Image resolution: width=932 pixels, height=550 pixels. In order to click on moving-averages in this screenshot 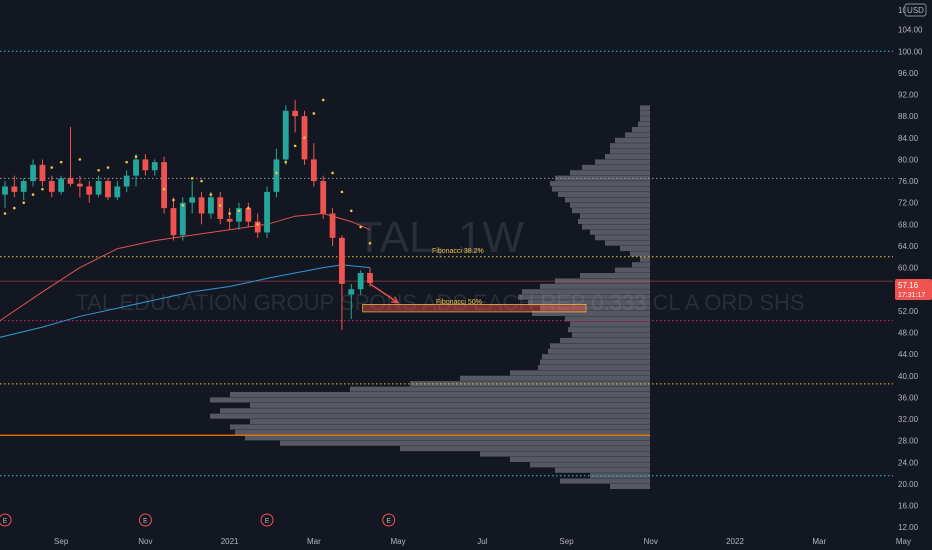, I will do `click(185, 275)`.